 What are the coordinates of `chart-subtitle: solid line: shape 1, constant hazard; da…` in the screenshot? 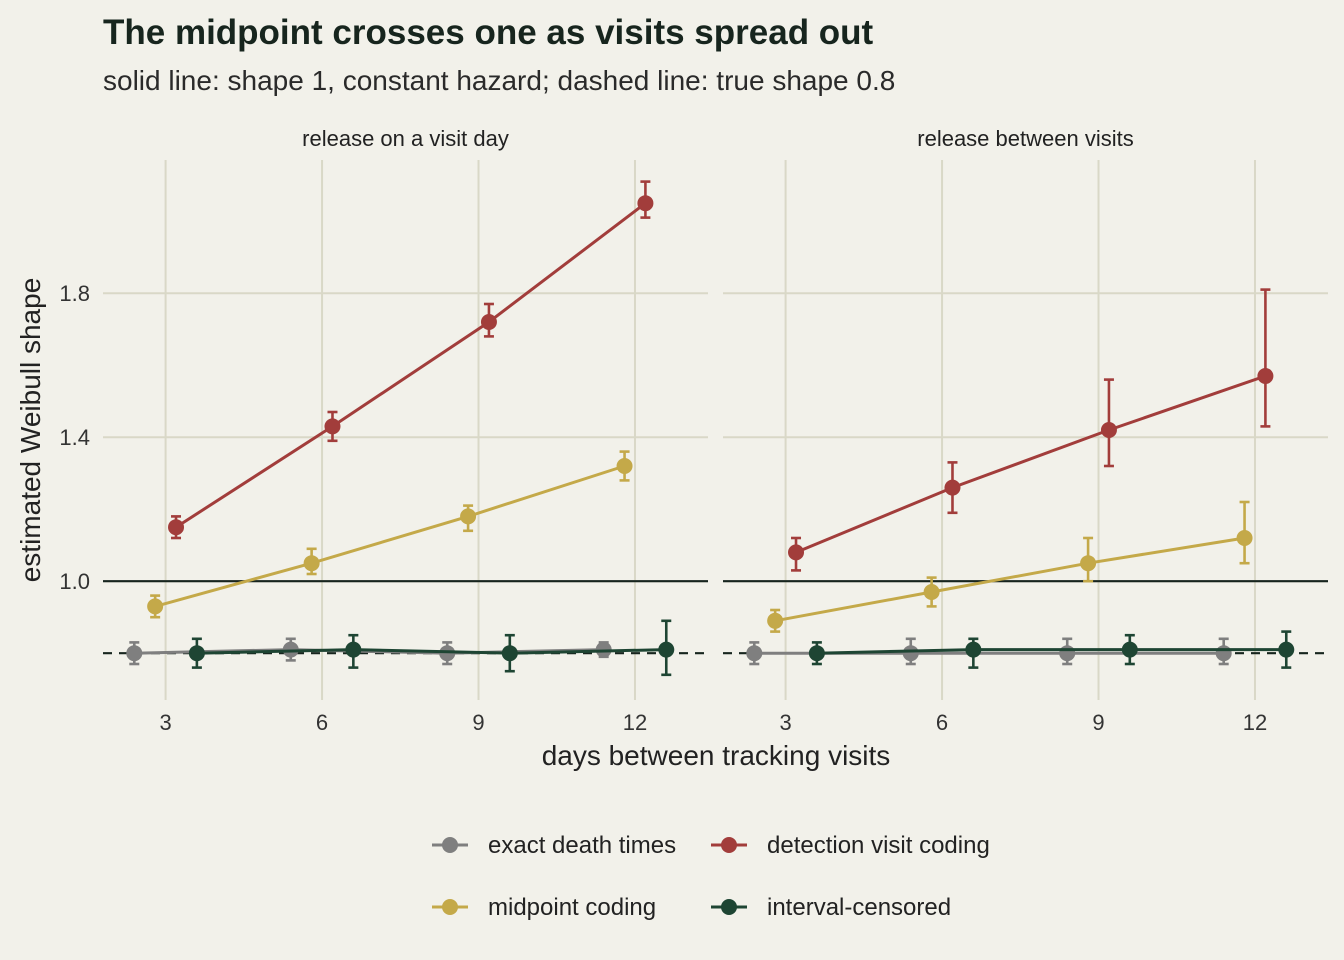 It's located at (499, 80).